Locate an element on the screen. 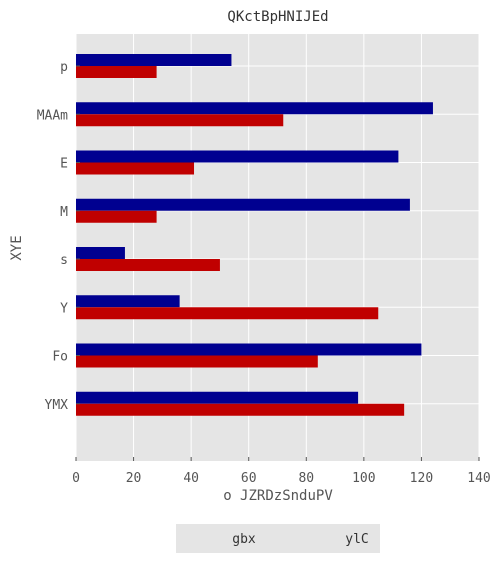  x-tick-label: 60 is located at coordinates (249, 478).